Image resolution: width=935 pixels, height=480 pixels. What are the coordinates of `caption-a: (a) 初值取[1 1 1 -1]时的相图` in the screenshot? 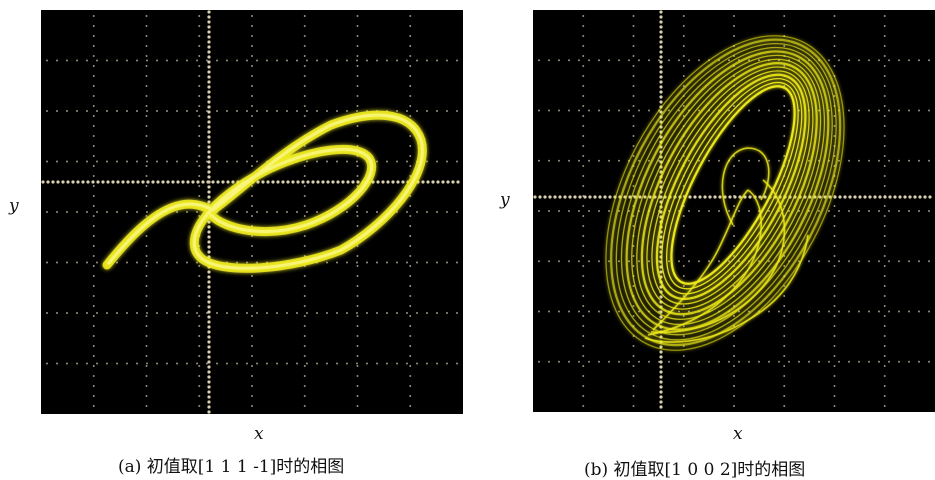 It's located at (231, 467).